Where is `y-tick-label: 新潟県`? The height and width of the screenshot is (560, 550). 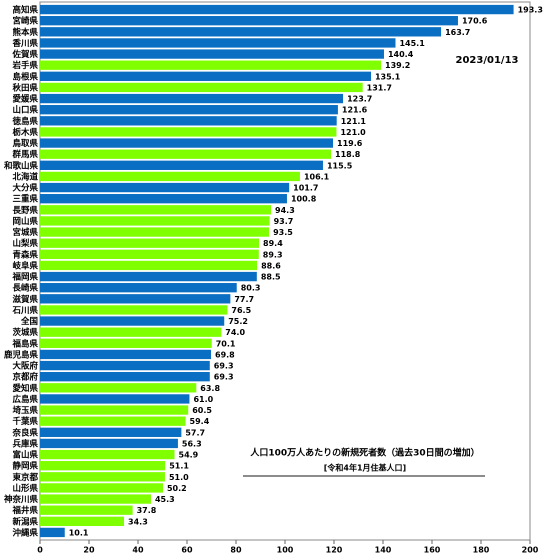
y-tick-label: 新潟県 is located at coordinates (25, 521).